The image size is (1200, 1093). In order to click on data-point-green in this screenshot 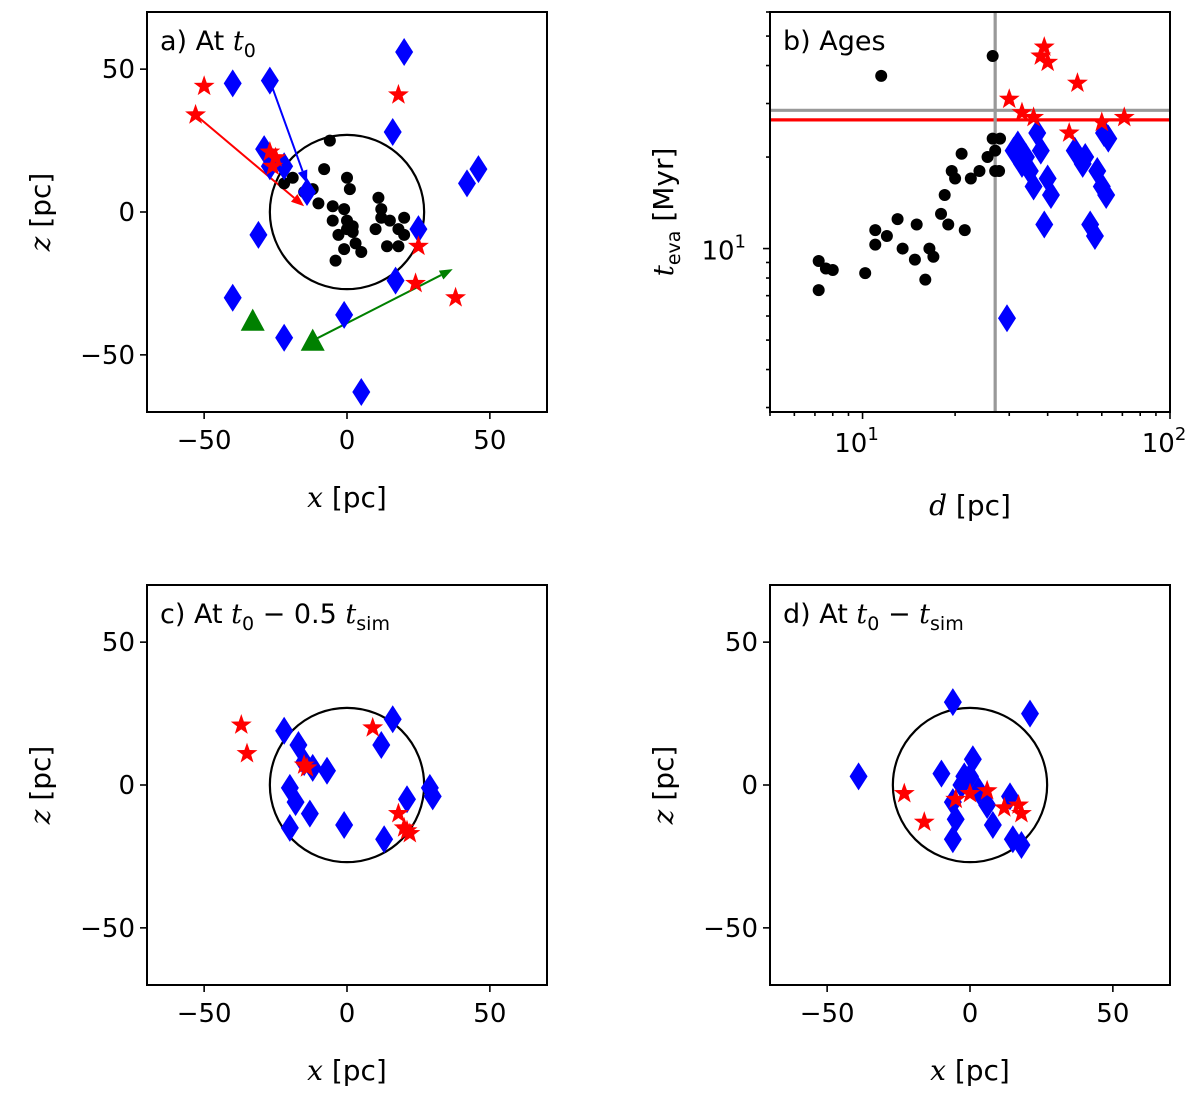, I will do `click(252, 319)`.